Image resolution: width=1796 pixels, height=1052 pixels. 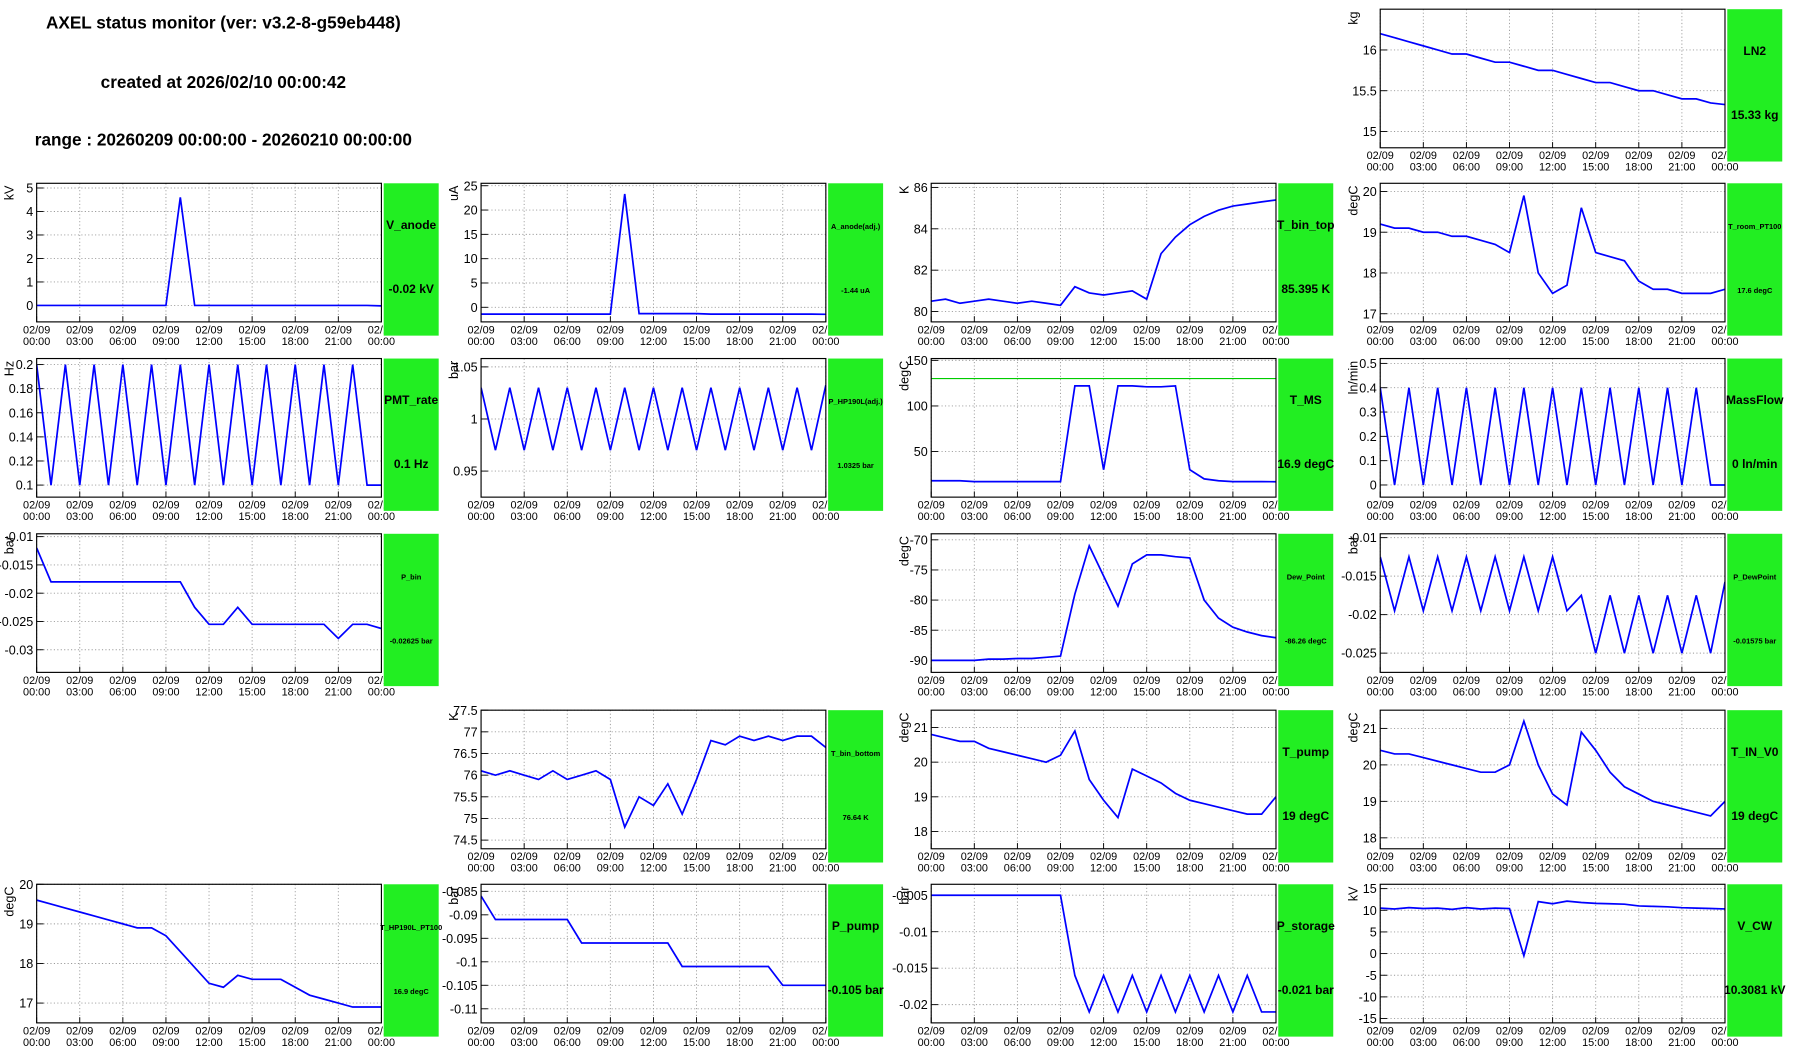 What do you see at coordinates (855, 926) in the screenshot?
I see `status-name: P_pump` at bounding box center [855, 926].